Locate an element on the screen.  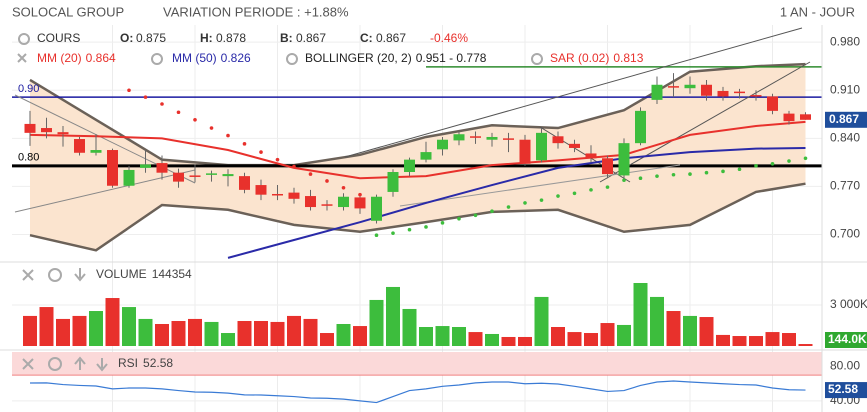
volume-last-label: 144.0K is located at coordinates (847, 339).